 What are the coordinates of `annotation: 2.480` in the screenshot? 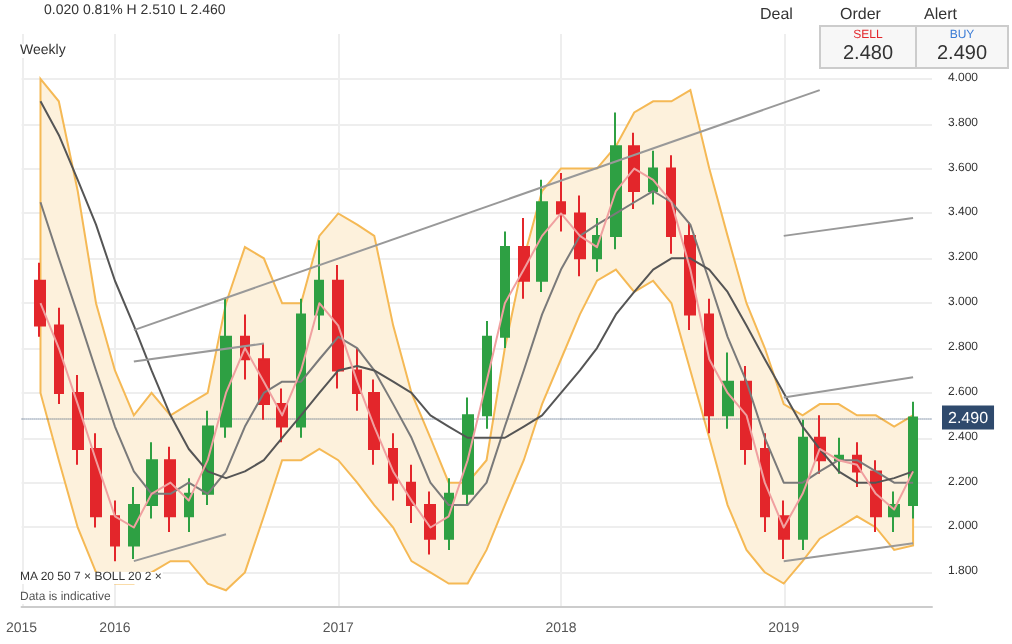 It's located at (868, 54).